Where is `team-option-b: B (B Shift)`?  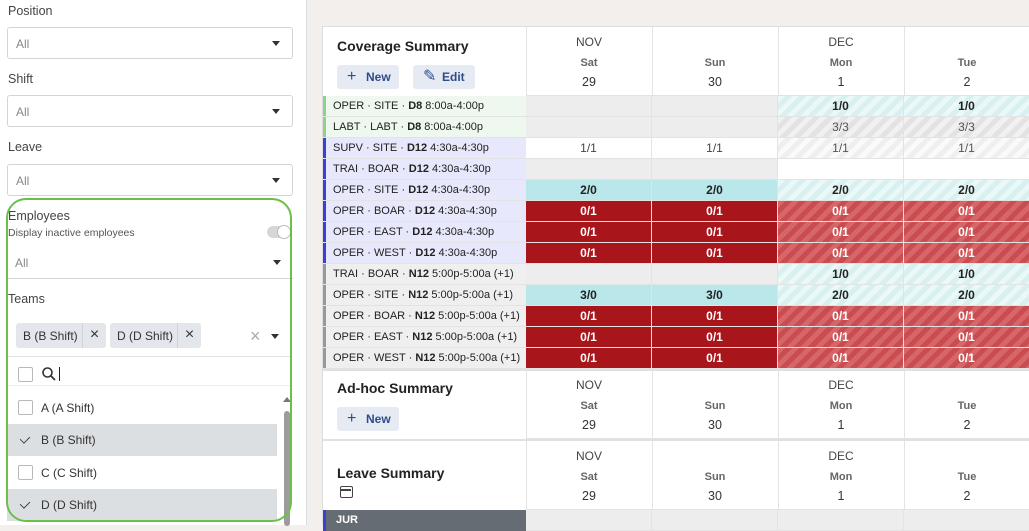 team-option-b: B (B Shift) is located at coordinates (142, 440).